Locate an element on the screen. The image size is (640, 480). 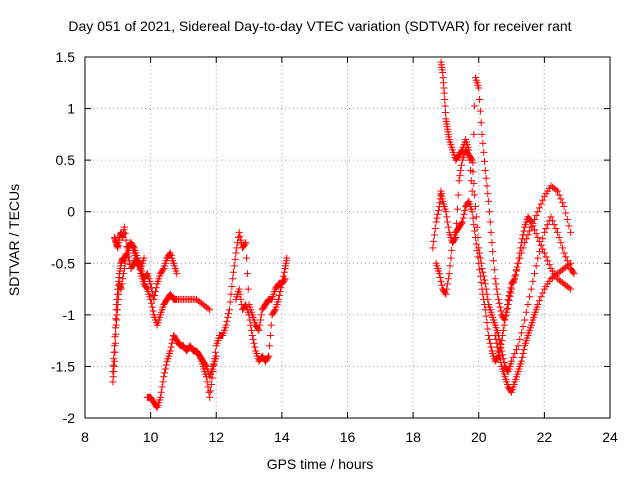
y-tick-label: -1 is located at coordinates (69, 315).